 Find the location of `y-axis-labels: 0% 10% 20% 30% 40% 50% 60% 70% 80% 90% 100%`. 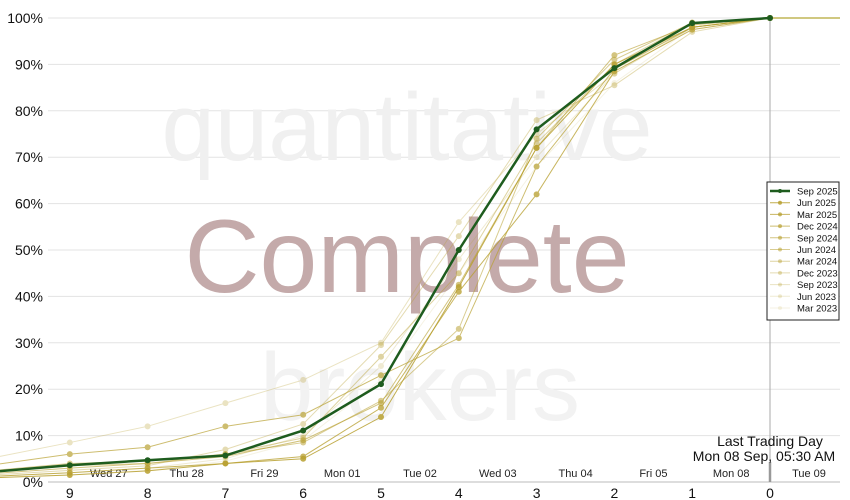

y-axis-labels: 0% 10% 20% 30% 40% 50% 60% 70% 80% 90% 100% is located at coordinates (25, 250).